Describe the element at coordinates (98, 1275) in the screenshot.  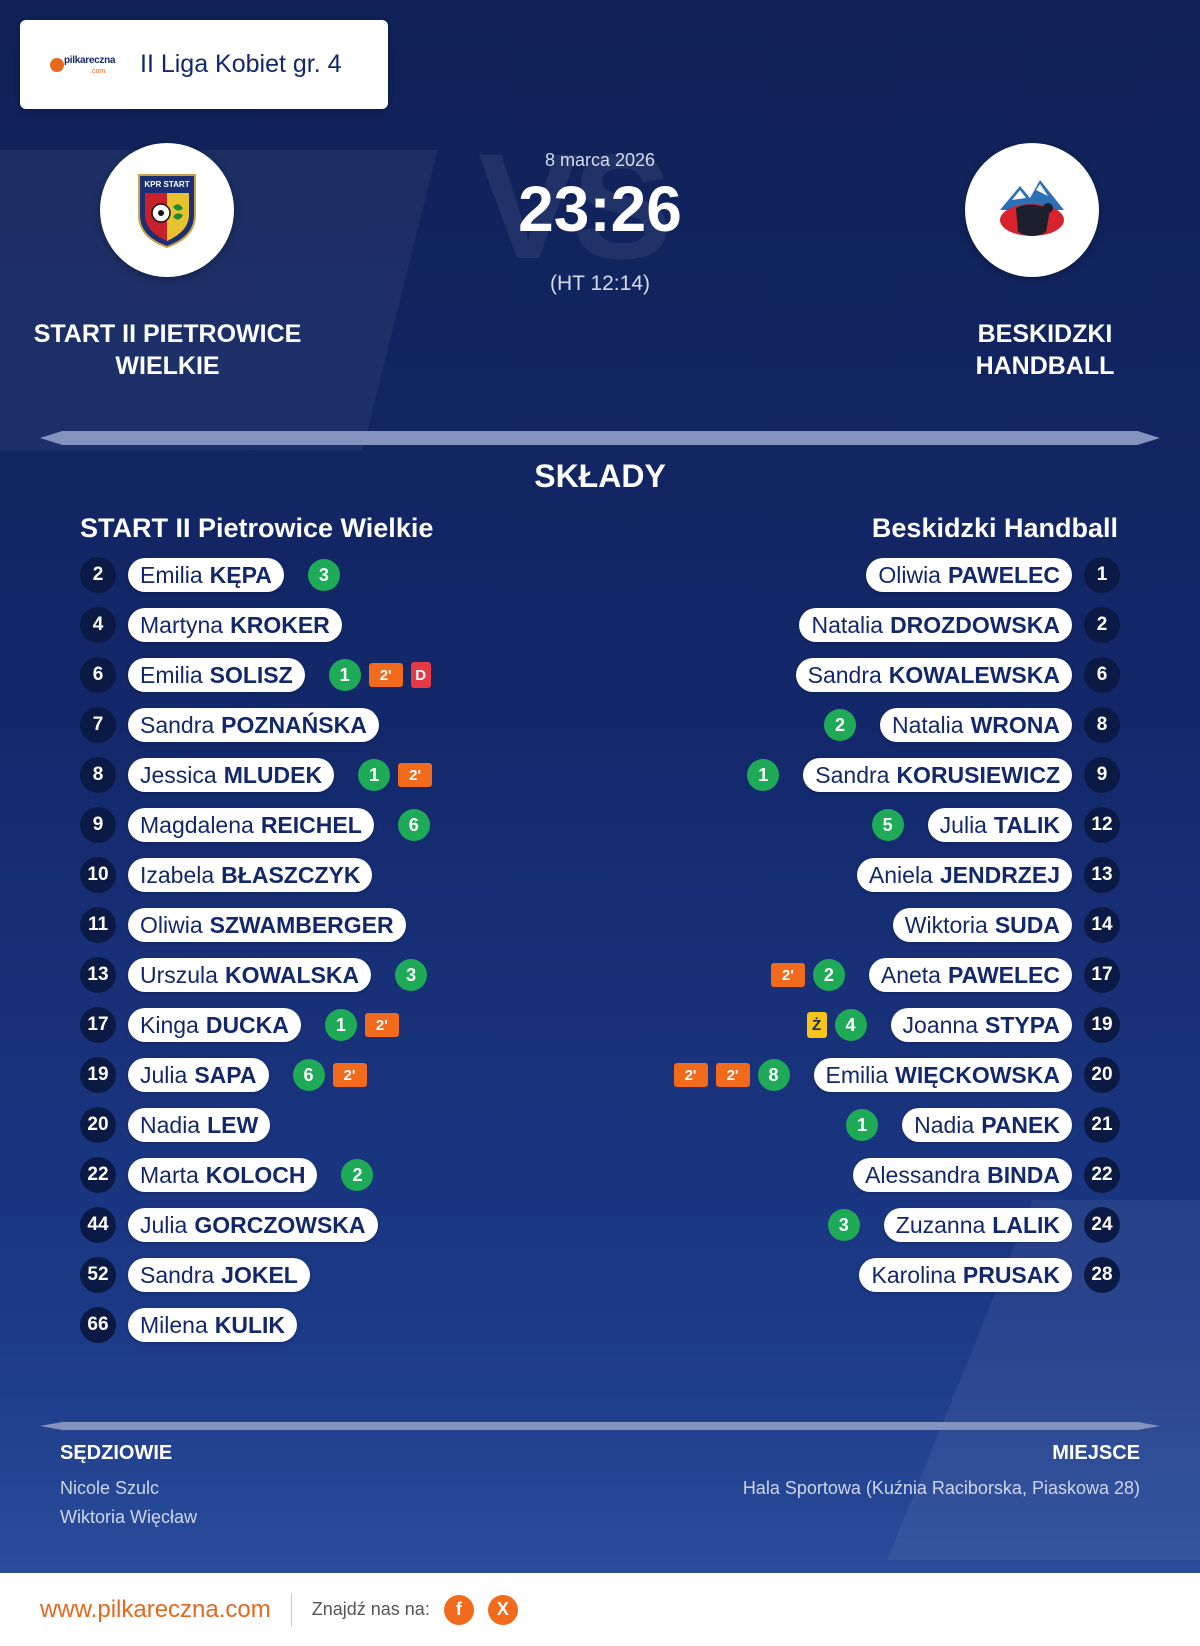
I see `jersey-number: 52` at that location.